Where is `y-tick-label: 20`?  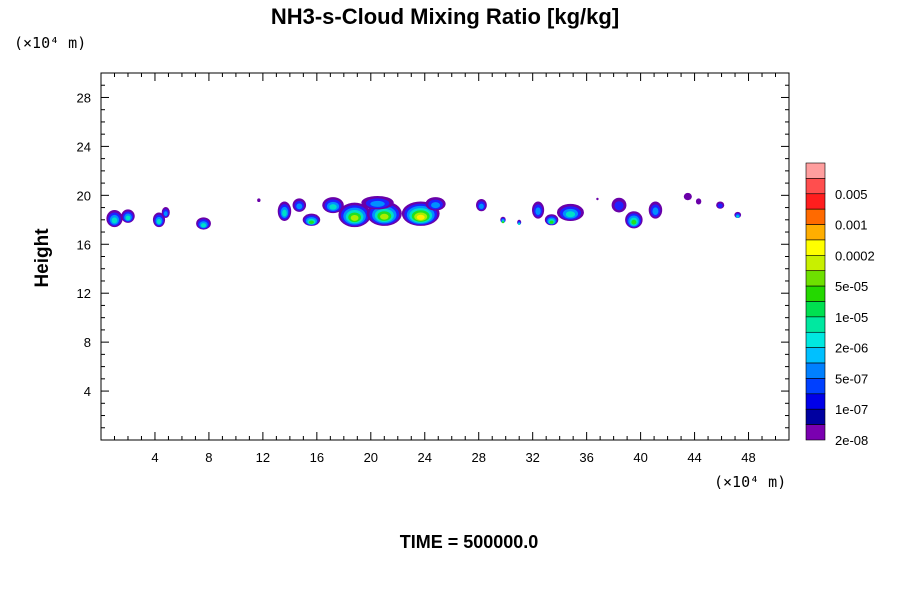
y-tick-label: 20 is located at coordinates (84, 195).